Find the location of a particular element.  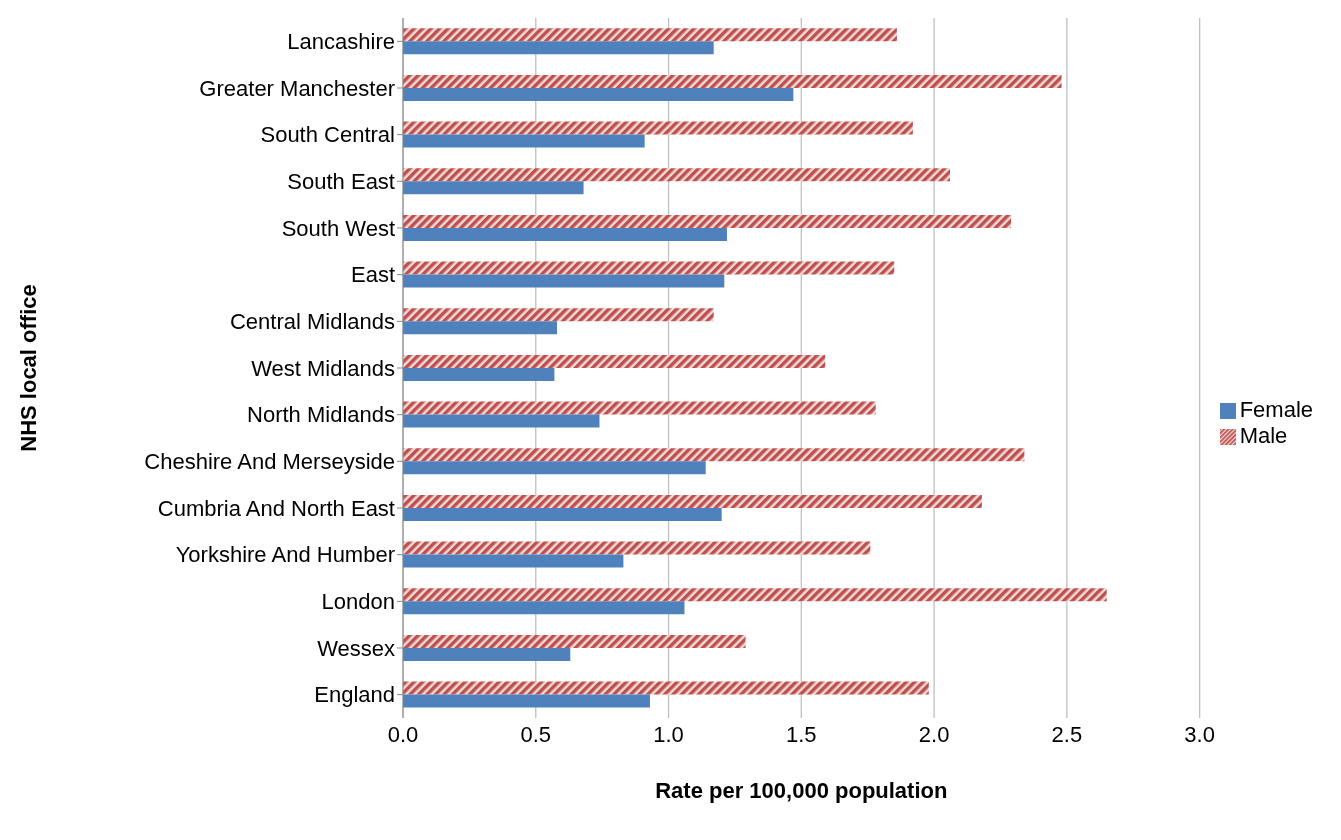

y-tick-label: England is located at coordinates (354, 695).